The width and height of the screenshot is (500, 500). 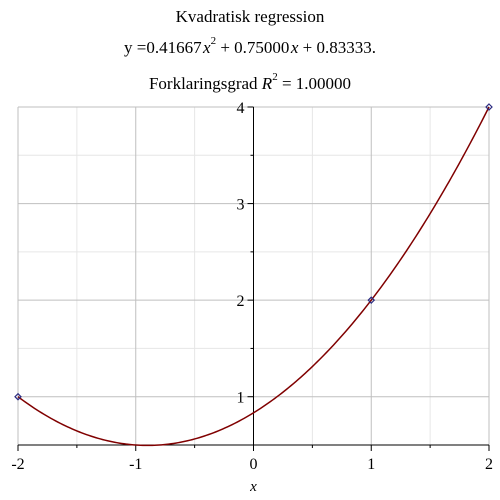 I want to click on r-squared-symbol: R, so click(x=267, y=83).